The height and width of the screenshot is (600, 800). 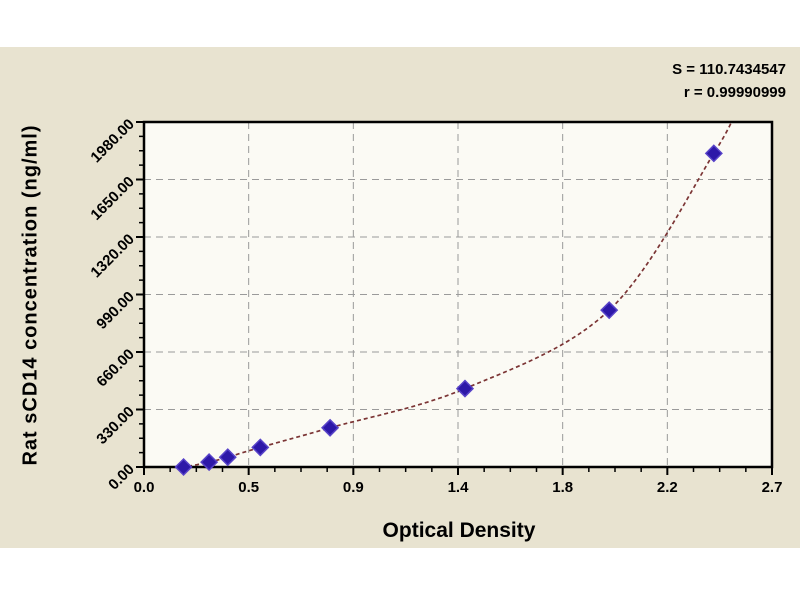 I want to click on fit-correlation-value: r = 0.99990999, so click(x=734, y=92).